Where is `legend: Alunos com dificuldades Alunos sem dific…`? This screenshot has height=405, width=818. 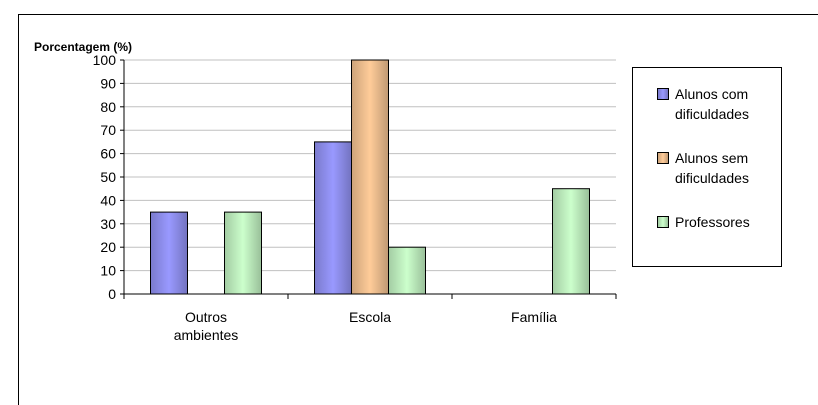 legend: Alunos com dificuldades Alunos sem dific… is located at coordinates (707, 167).